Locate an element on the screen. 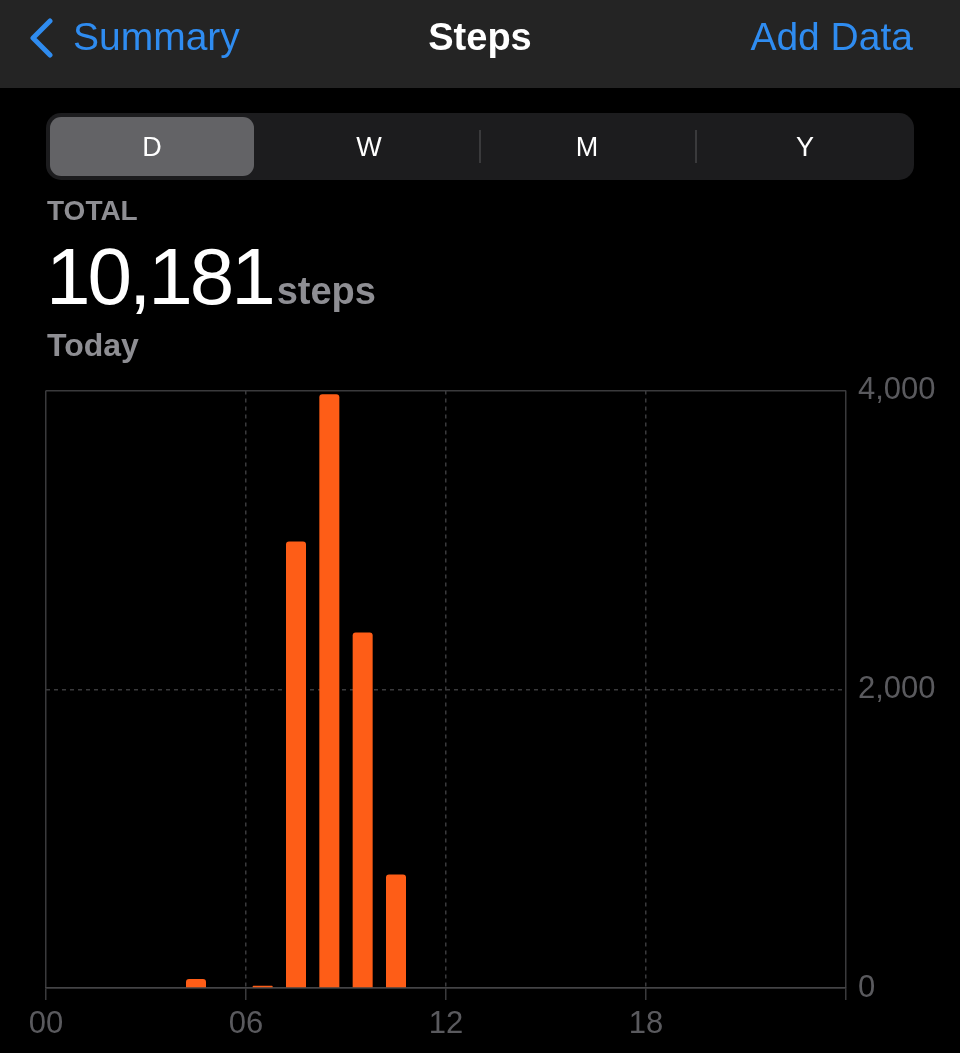 Image resolution: width=960 pixels, height=1053 pixels. text: M is located at coordinates (587, 147).